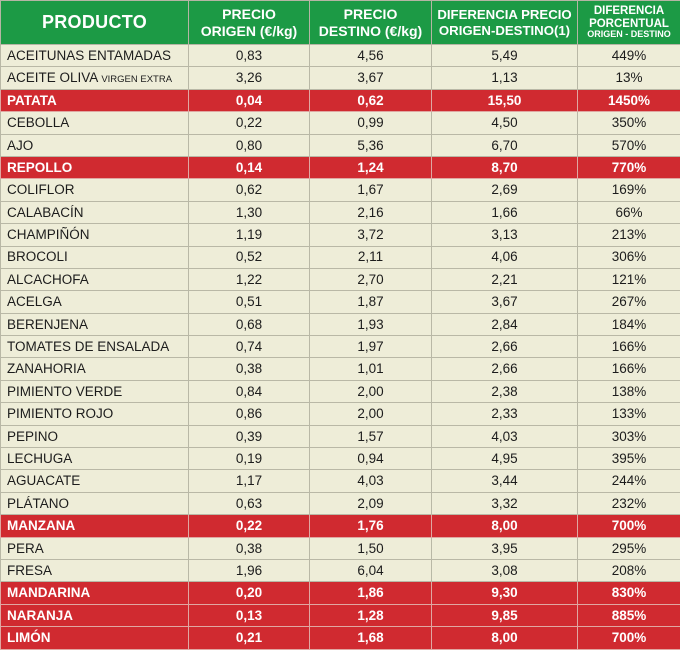 The image size is (680, 651). I want to click on cell-producto: LECHUGA, so click(94, 459).